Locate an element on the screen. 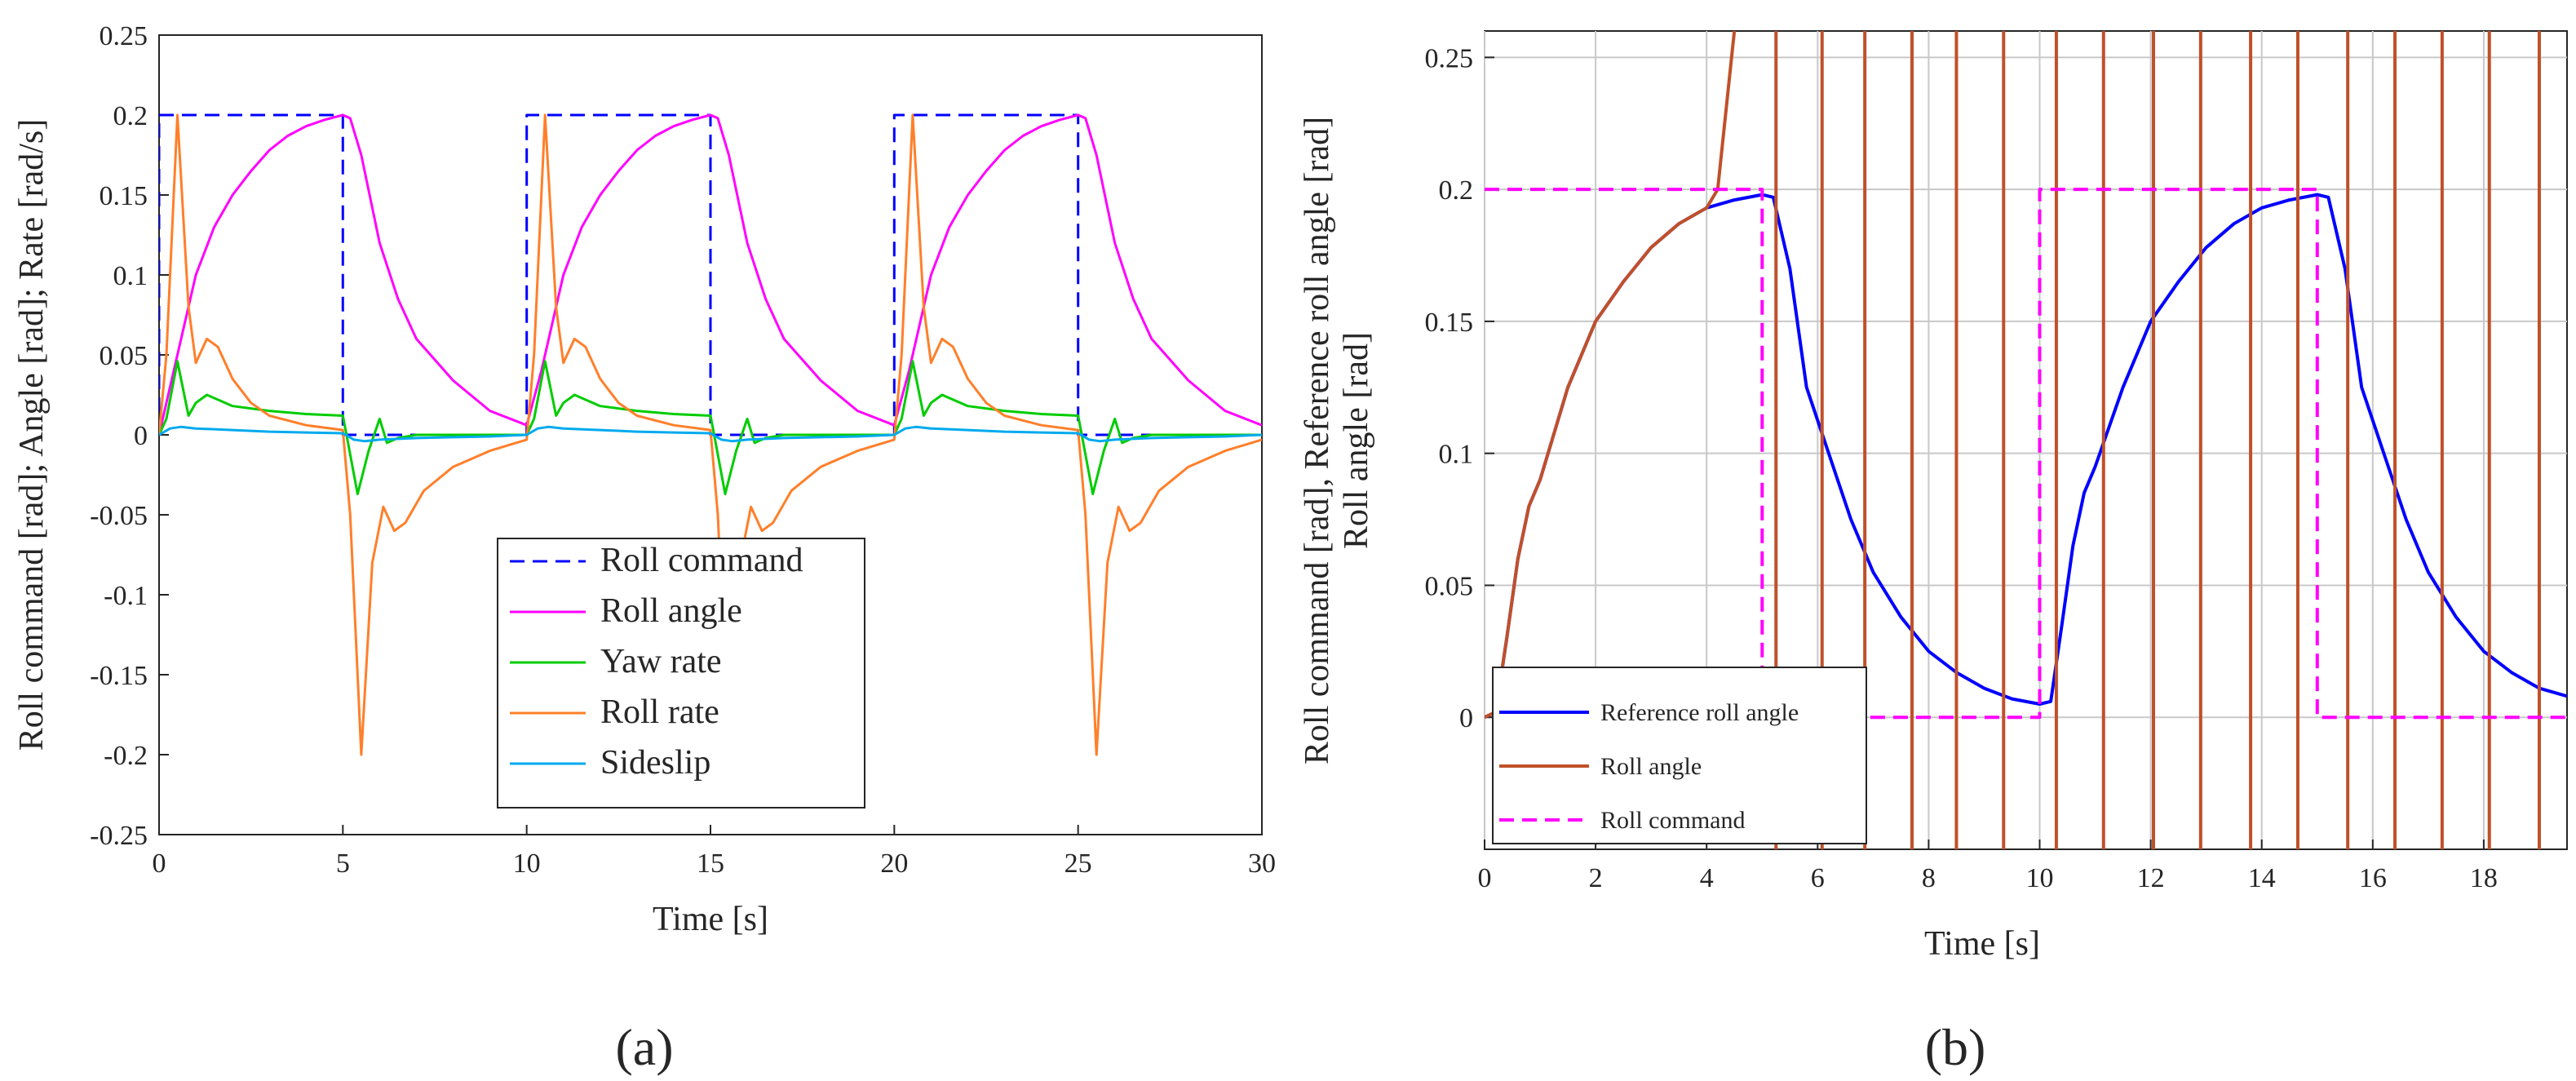 This screenshot has width=2576, height=1081. x-tick-label: 18 is located at coordinates (2484, 878).